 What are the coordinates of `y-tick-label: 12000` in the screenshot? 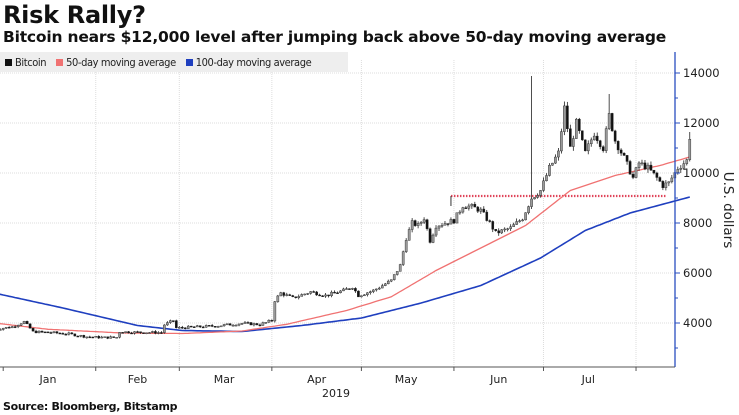 It's located at (701, 123).